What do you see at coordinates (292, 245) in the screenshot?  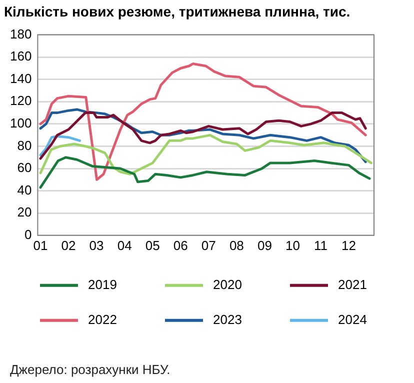 I see `x-tick-label: 10` at bounding box center [292, 245].